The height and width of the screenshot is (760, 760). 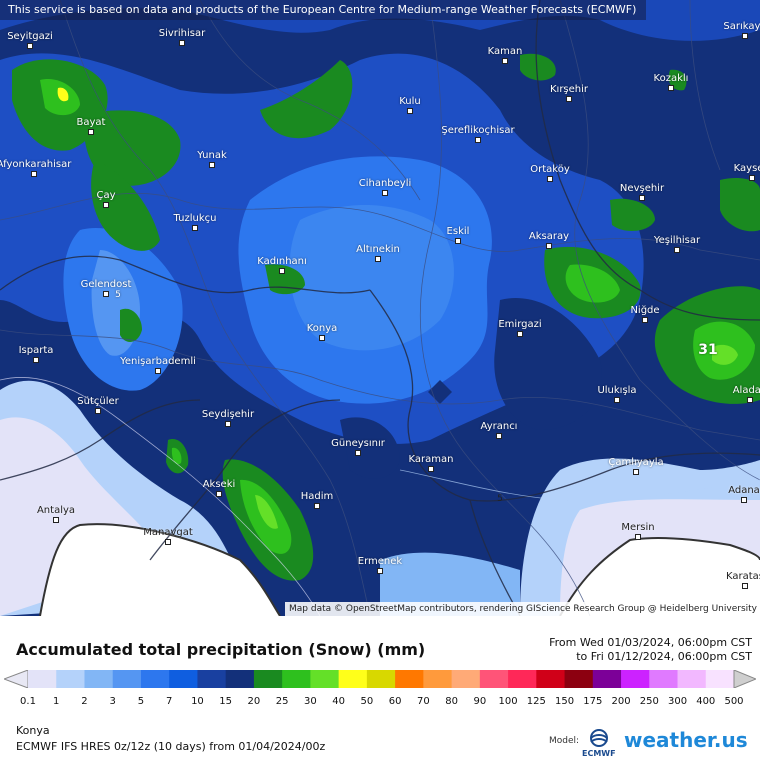 I want to click on city-label: Güneysınır, so click(x=358, y=443).